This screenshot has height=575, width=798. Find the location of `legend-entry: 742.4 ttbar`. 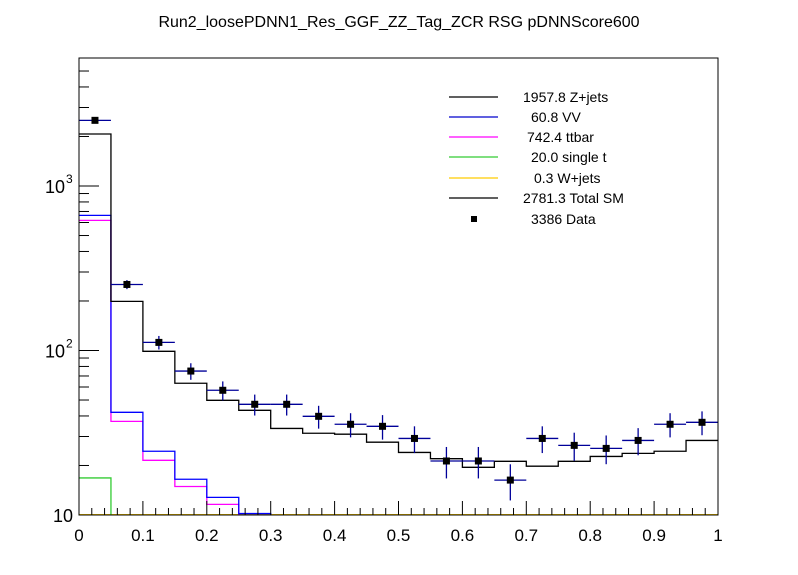

legend-entry: 742.4 ttbar is located at coordinates (521, 137).